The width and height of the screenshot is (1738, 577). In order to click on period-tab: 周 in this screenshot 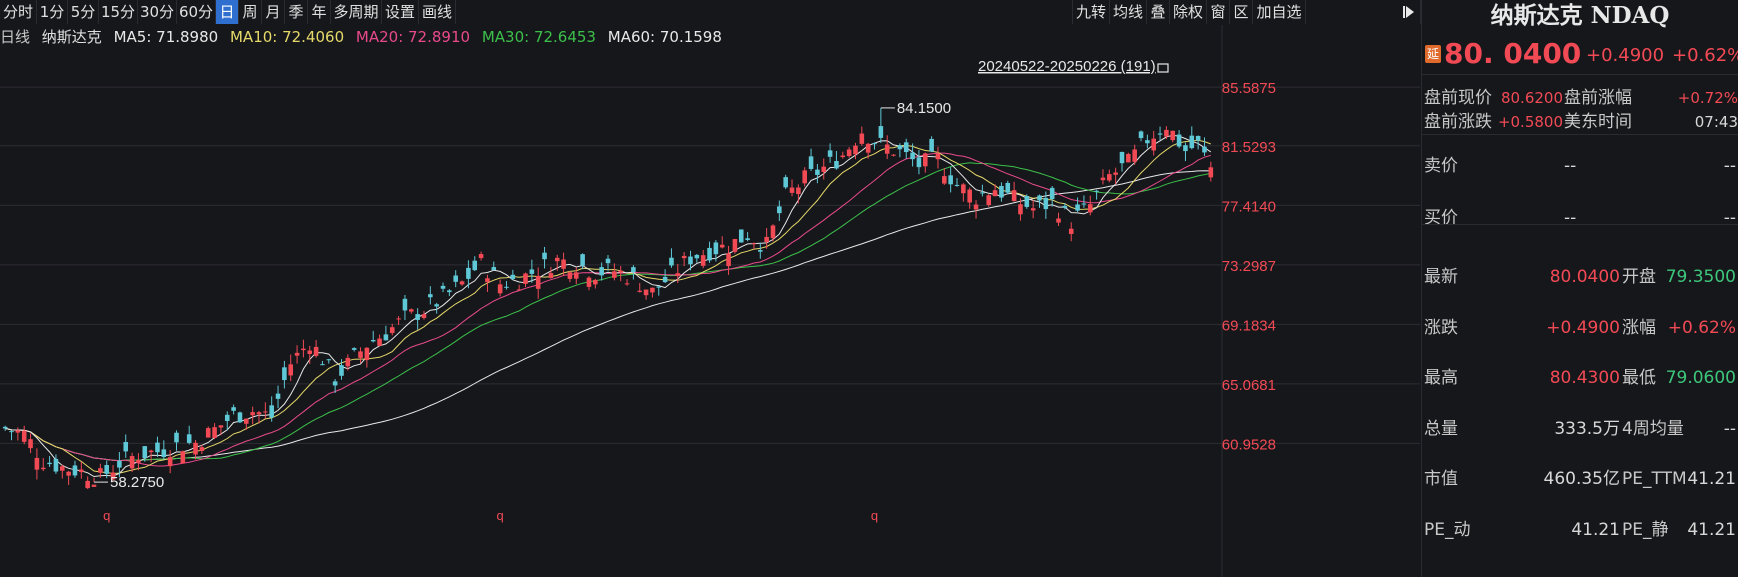, I will do `click(250, 12)`.